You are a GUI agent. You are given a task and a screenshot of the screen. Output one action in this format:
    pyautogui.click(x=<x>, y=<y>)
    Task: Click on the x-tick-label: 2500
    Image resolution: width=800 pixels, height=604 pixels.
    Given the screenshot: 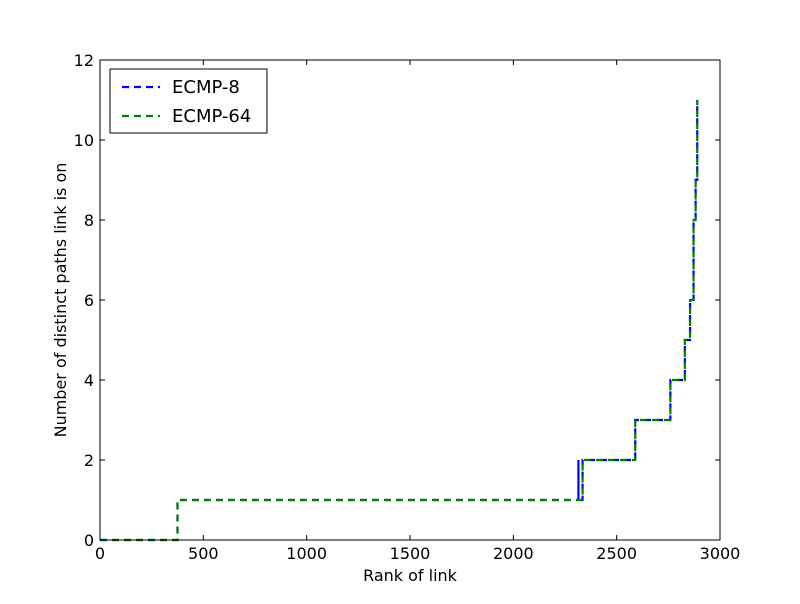 What is the action you would take?
    pyautogui.click(x=616, y=553)
    